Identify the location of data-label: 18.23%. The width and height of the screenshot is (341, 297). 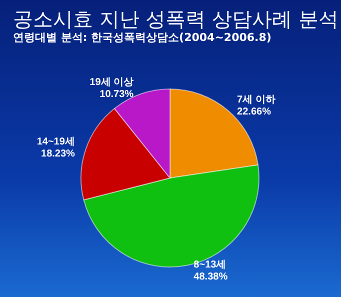
(58, 154).